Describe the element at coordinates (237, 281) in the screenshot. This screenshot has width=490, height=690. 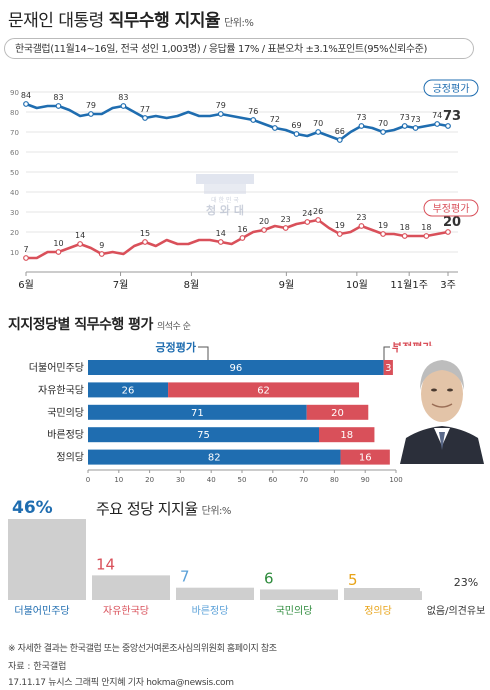
I see `line-chart-x-ticks: 6월 7월 8월 9월 10월 11월1주 3주` at that location.